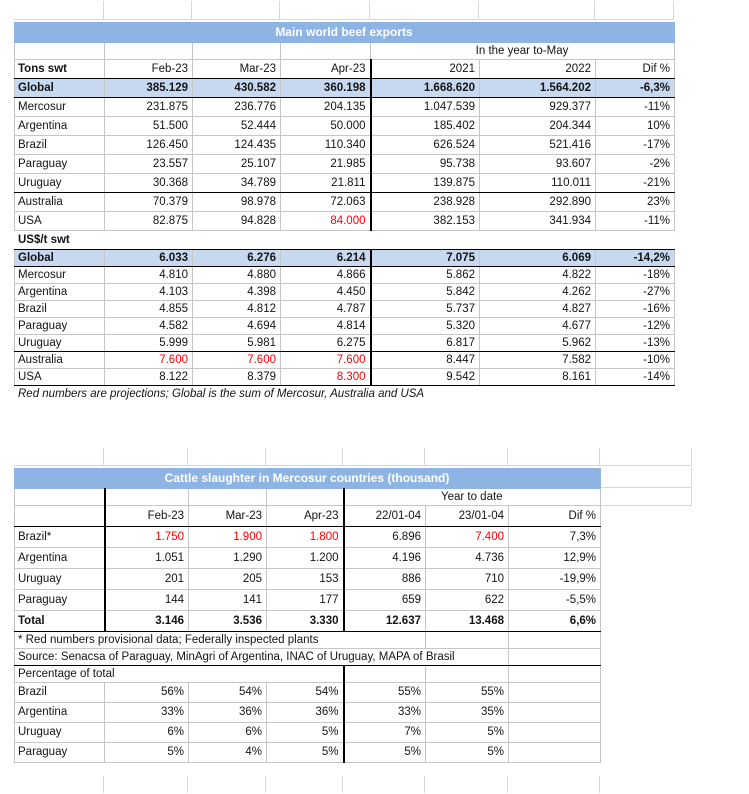  Describe the element at coordinates (384, 579) in the screenshot. I see `value-cell: 886` at that location.